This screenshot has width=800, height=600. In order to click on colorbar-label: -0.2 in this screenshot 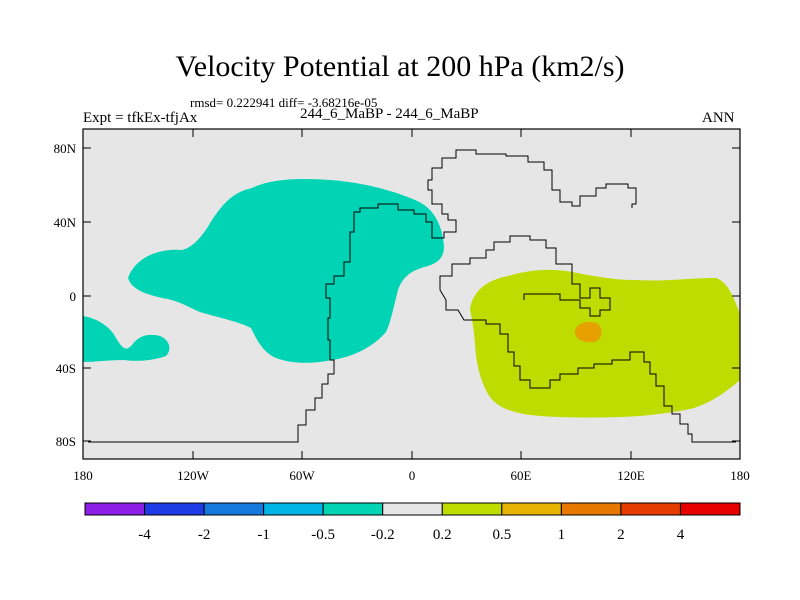, I will do `click(383, 535)`.